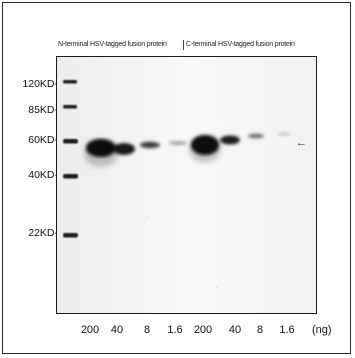  Describe the element at coordinates (112, 44) in the screenshot. I see `n-terminal-header: N-terminal HSV-tagged fusion protein` at that location.